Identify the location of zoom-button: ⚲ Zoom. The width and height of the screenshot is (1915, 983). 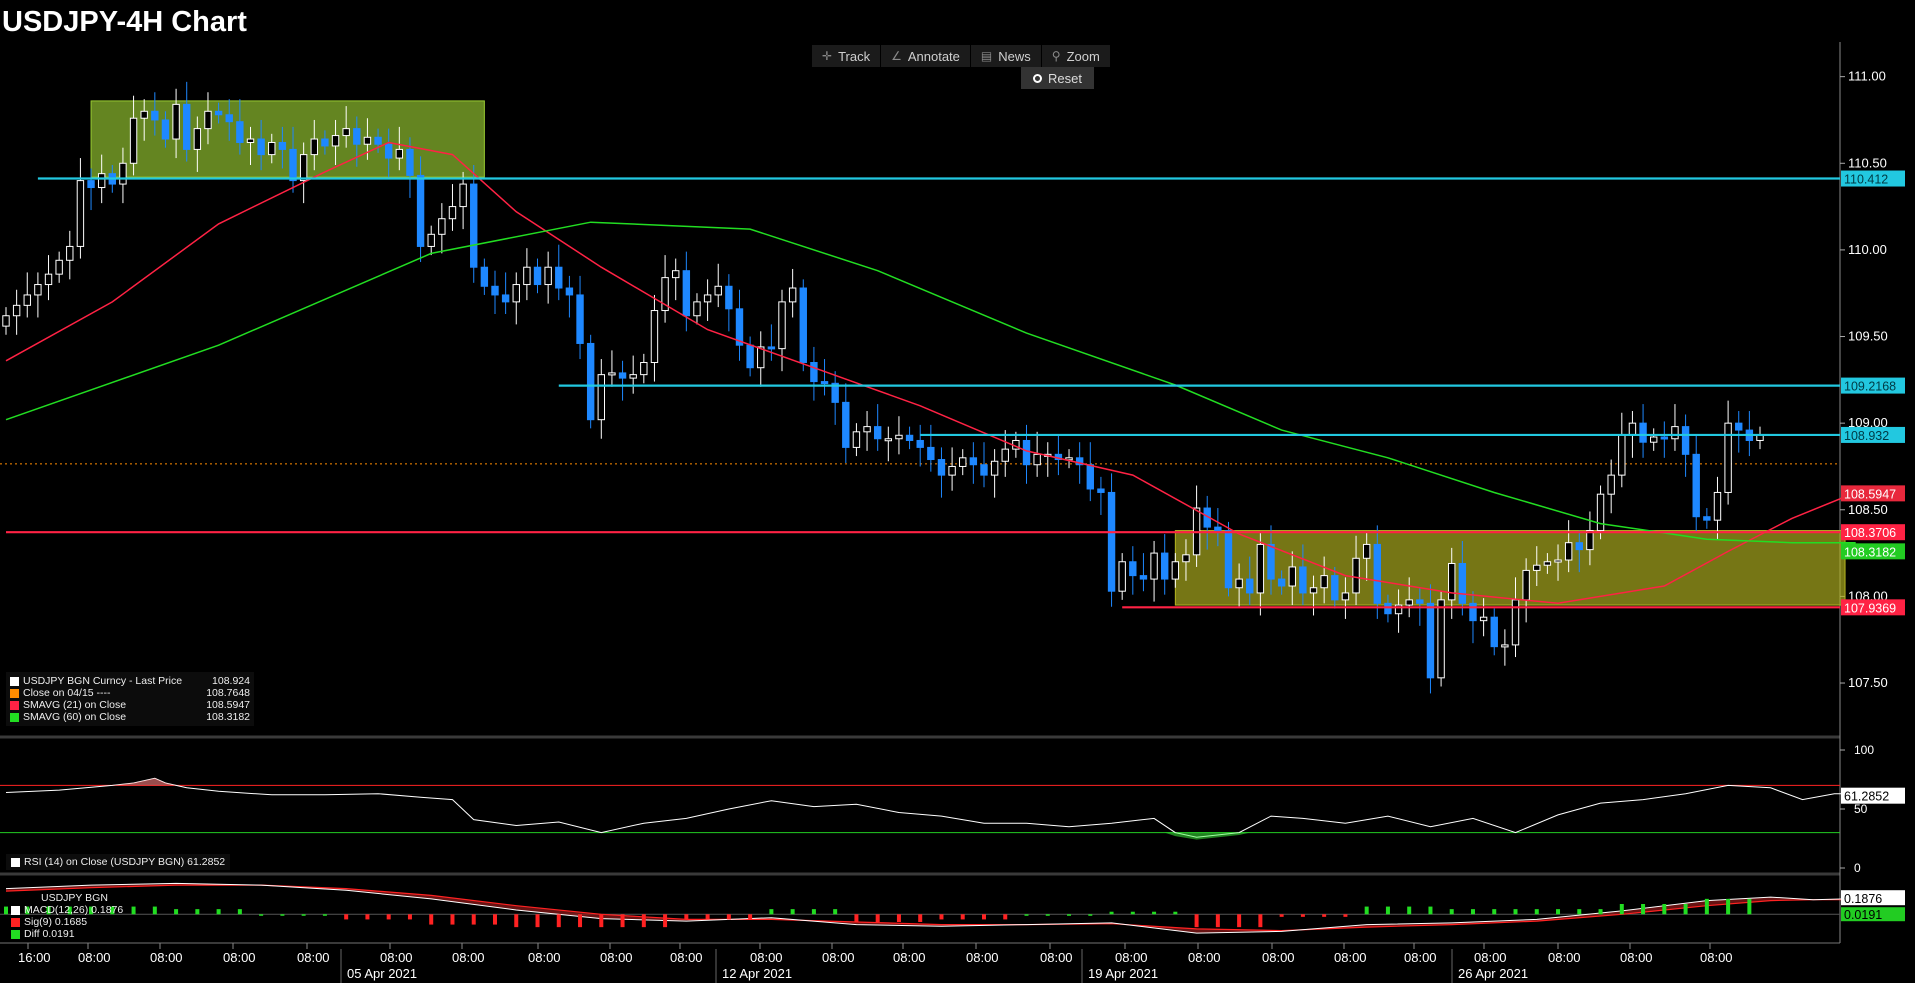
(1076, 56).